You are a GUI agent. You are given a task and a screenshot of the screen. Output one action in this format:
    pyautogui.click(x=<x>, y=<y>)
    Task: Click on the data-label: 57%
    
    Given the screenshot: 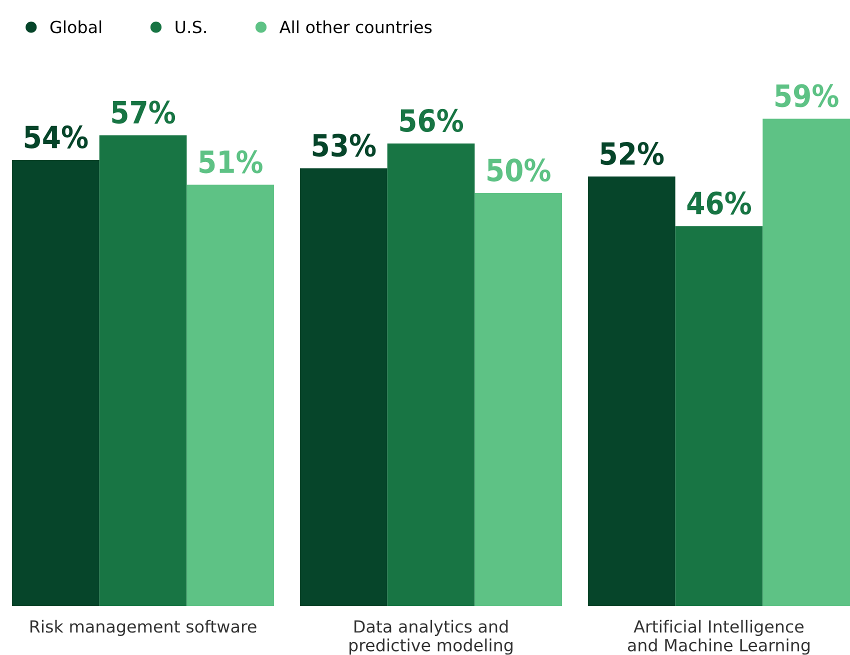 What is the action you would take?
    pyautogui.click(x=144, y=112)
    